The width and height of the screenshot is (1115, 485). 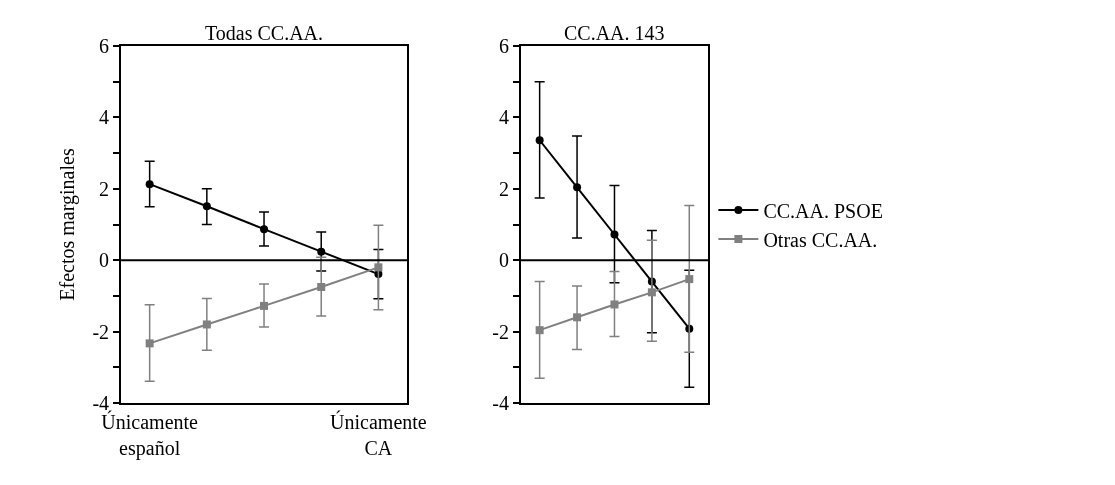 I want to click on legend-label: Otras CC.AA., so click(x=820, y=239).